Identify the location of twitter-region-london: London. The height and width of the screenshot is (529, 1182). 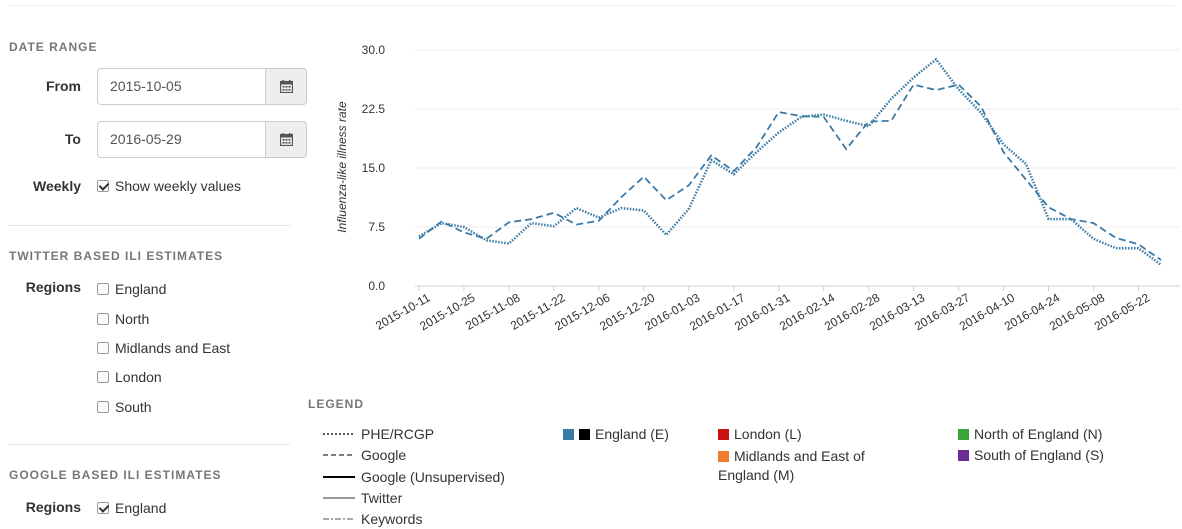
(129, 377).